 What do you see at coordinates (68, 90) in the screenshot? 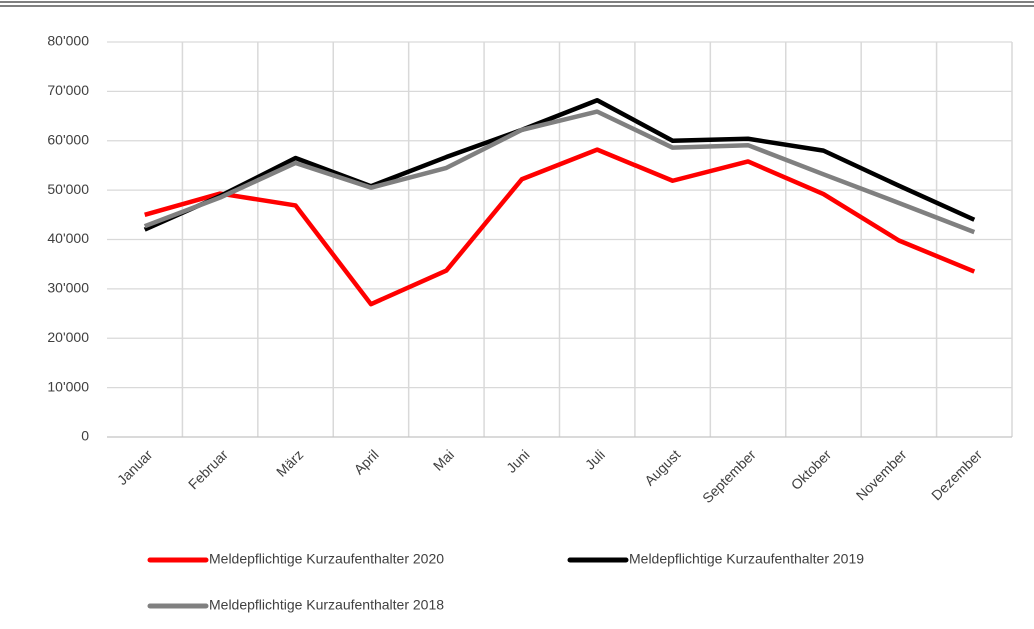
I see `y-tick-label: 70'000` at bounding box center [68, 90].